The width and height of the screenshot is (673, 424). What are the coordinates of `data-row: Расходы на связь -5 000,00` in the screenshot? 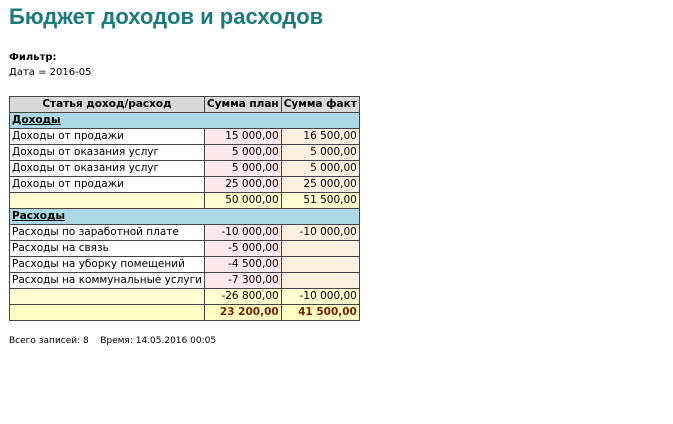 It's located at (184, 248).